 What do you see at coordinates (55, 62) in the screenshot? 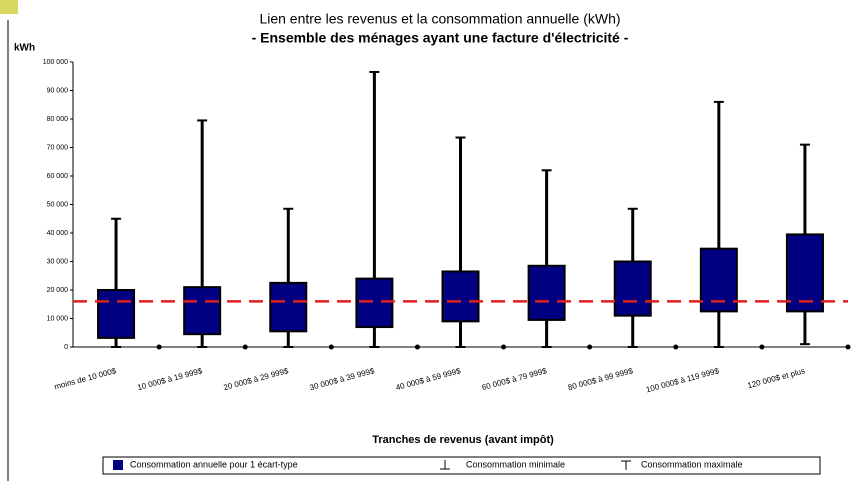
I see `y-tick-label: 100 000` at bounding box center [55, 62].